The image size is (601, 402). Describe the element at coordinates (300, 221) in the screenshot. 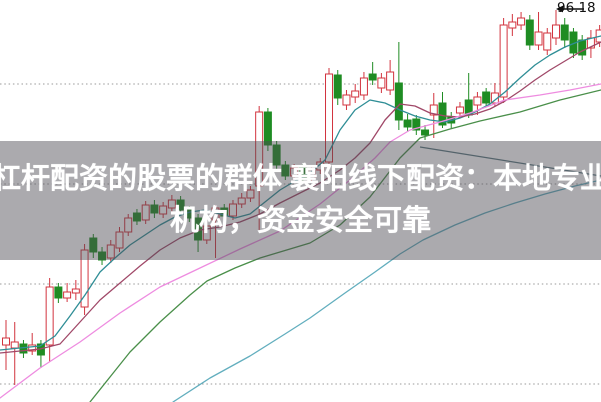

I see `headline-line-2: 机构，资金安全可靠` at that location.